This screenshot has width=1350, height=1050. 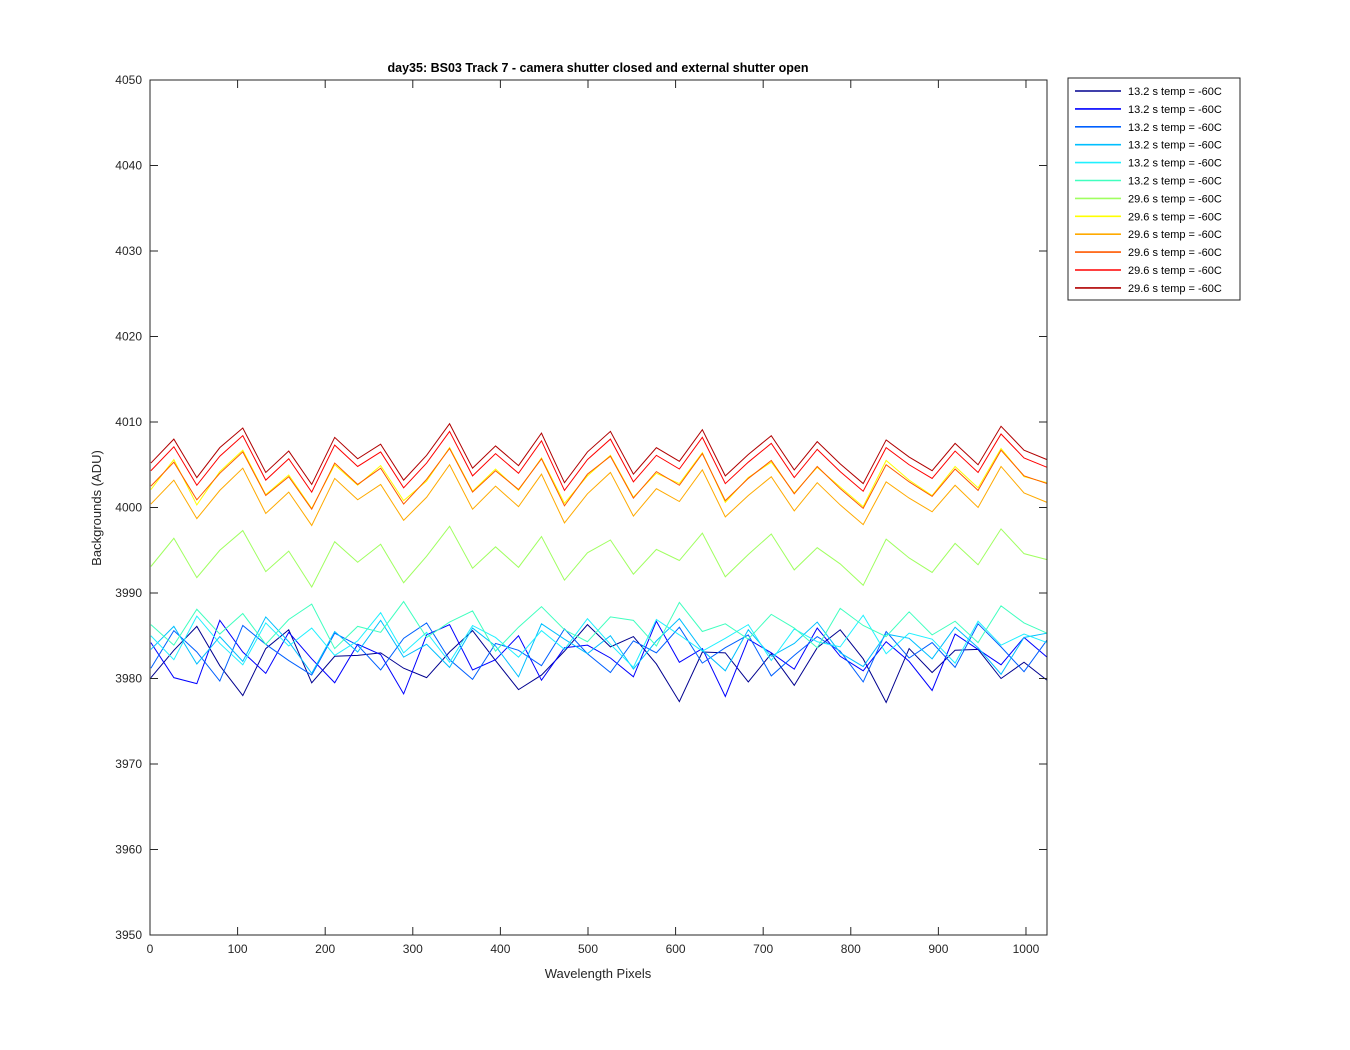 What do you see at coordinates (128, 850) in the screenshot?
I see `y-tick-label: 3960` at bounding box center [128, 850].